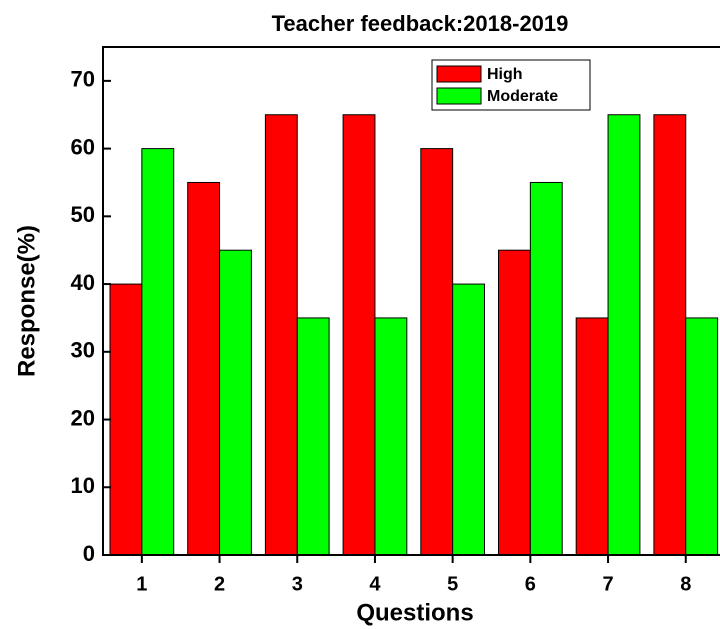 The height and width of the screenshot is (629, 720). I want to click on y-tick-label: 50, so click(83, 214).